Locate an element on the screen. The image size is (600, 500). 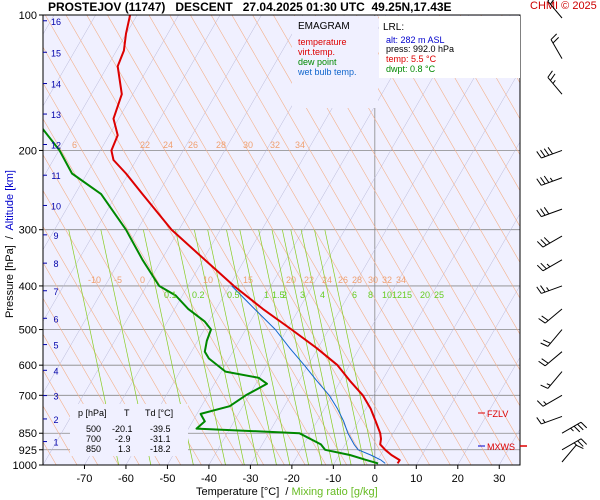
table-row-p: 850 is located at coordinates (93, 449).